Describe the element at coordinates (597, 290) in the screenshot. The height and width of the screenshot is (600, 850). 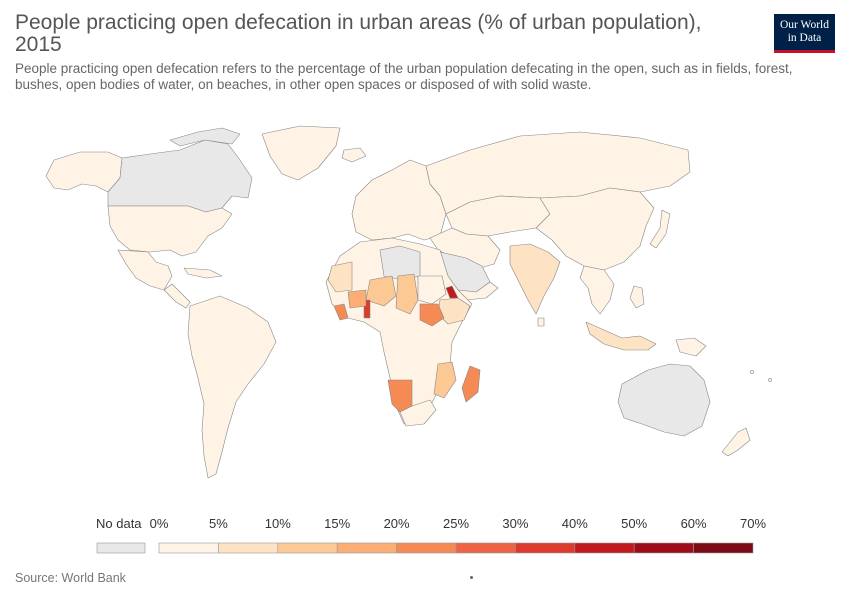
I see `region-southeast-asia` at that location.